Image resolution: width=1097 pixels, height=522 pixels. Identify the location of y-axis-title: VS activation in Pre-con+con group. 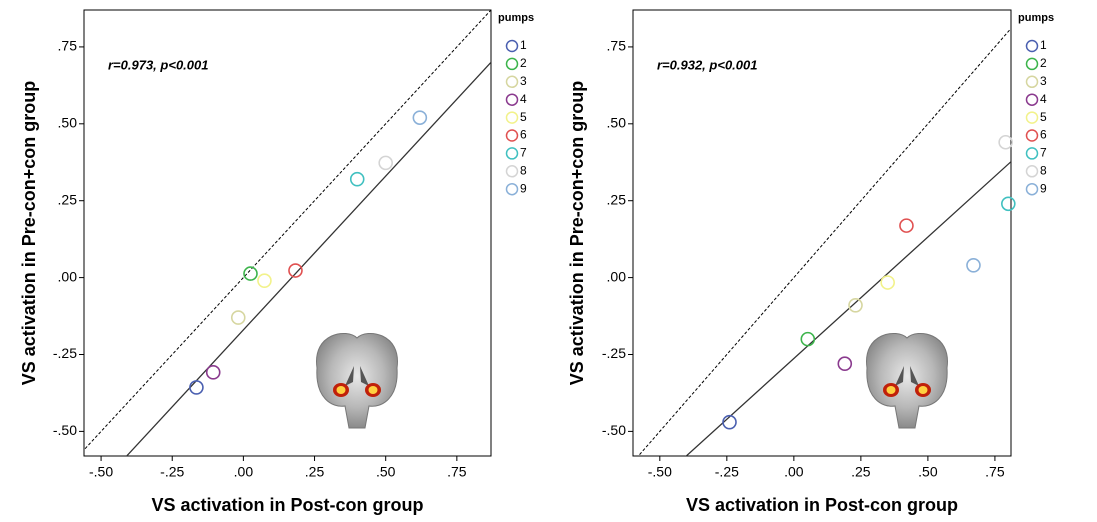
(29, 233).